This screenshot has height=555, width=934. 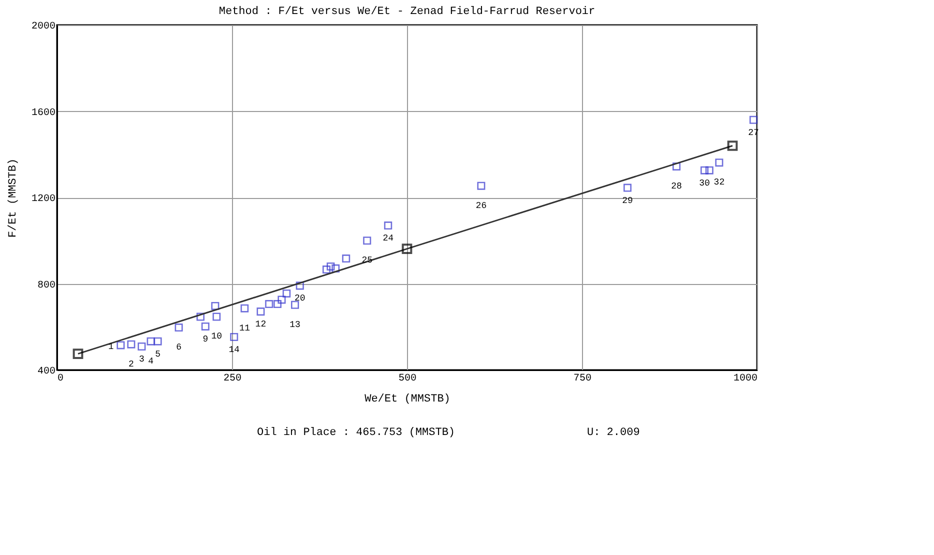 I want to click on annotation: 32, so click(x=719, y=183).